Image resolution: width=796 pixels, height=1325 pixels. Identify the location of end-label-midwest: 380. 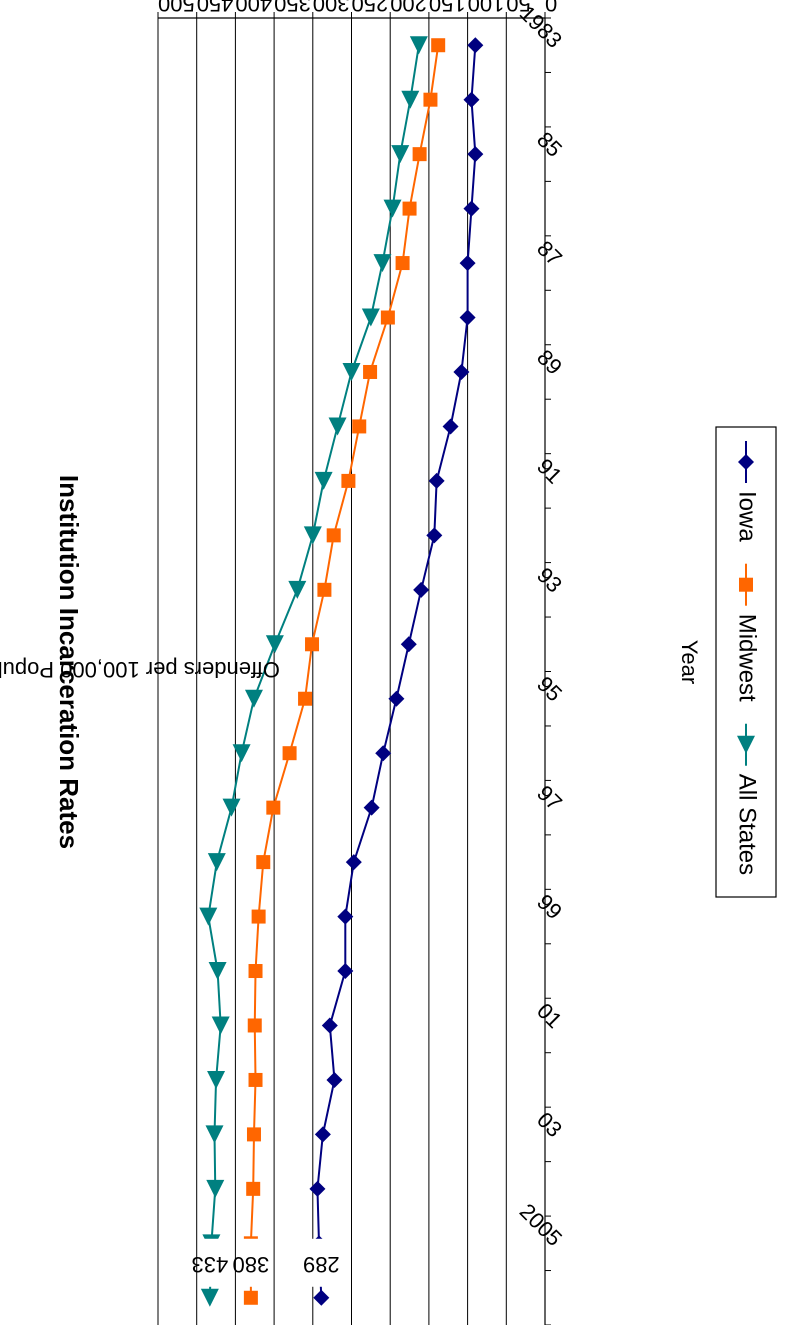
(251, 1264).